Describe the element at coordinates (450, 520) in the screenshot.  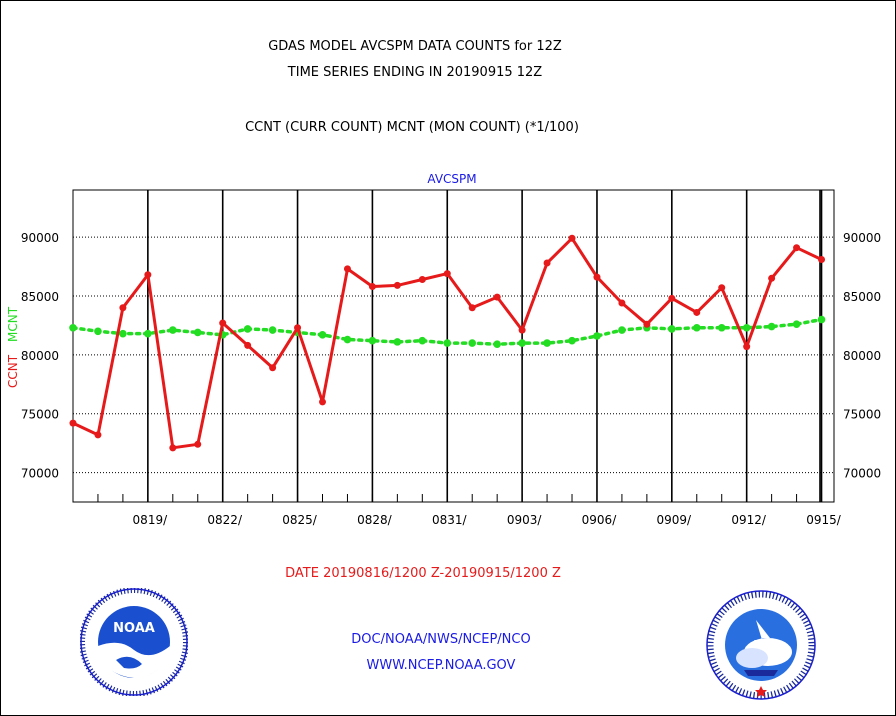
I see `x-tick-label: 0831/` at that location.